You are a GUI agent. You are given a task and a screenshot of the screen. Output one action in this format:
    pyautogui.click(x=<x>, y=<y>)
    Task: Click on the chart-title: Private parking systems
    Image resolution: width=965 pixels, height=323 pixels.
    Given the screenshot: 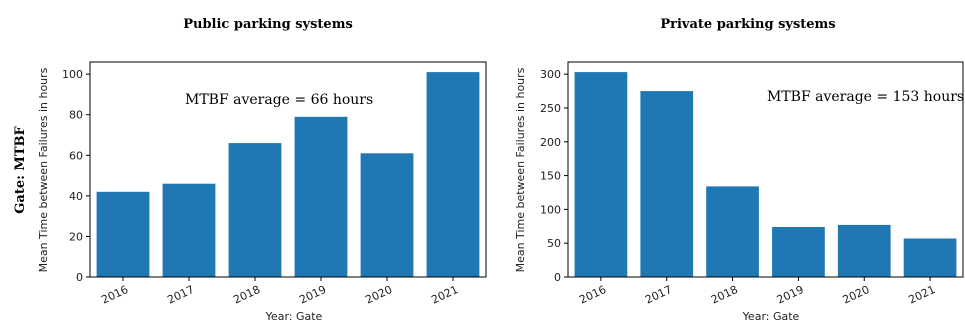 What is the action you would take?
    pyautogui.click(x=747, y=24)
    